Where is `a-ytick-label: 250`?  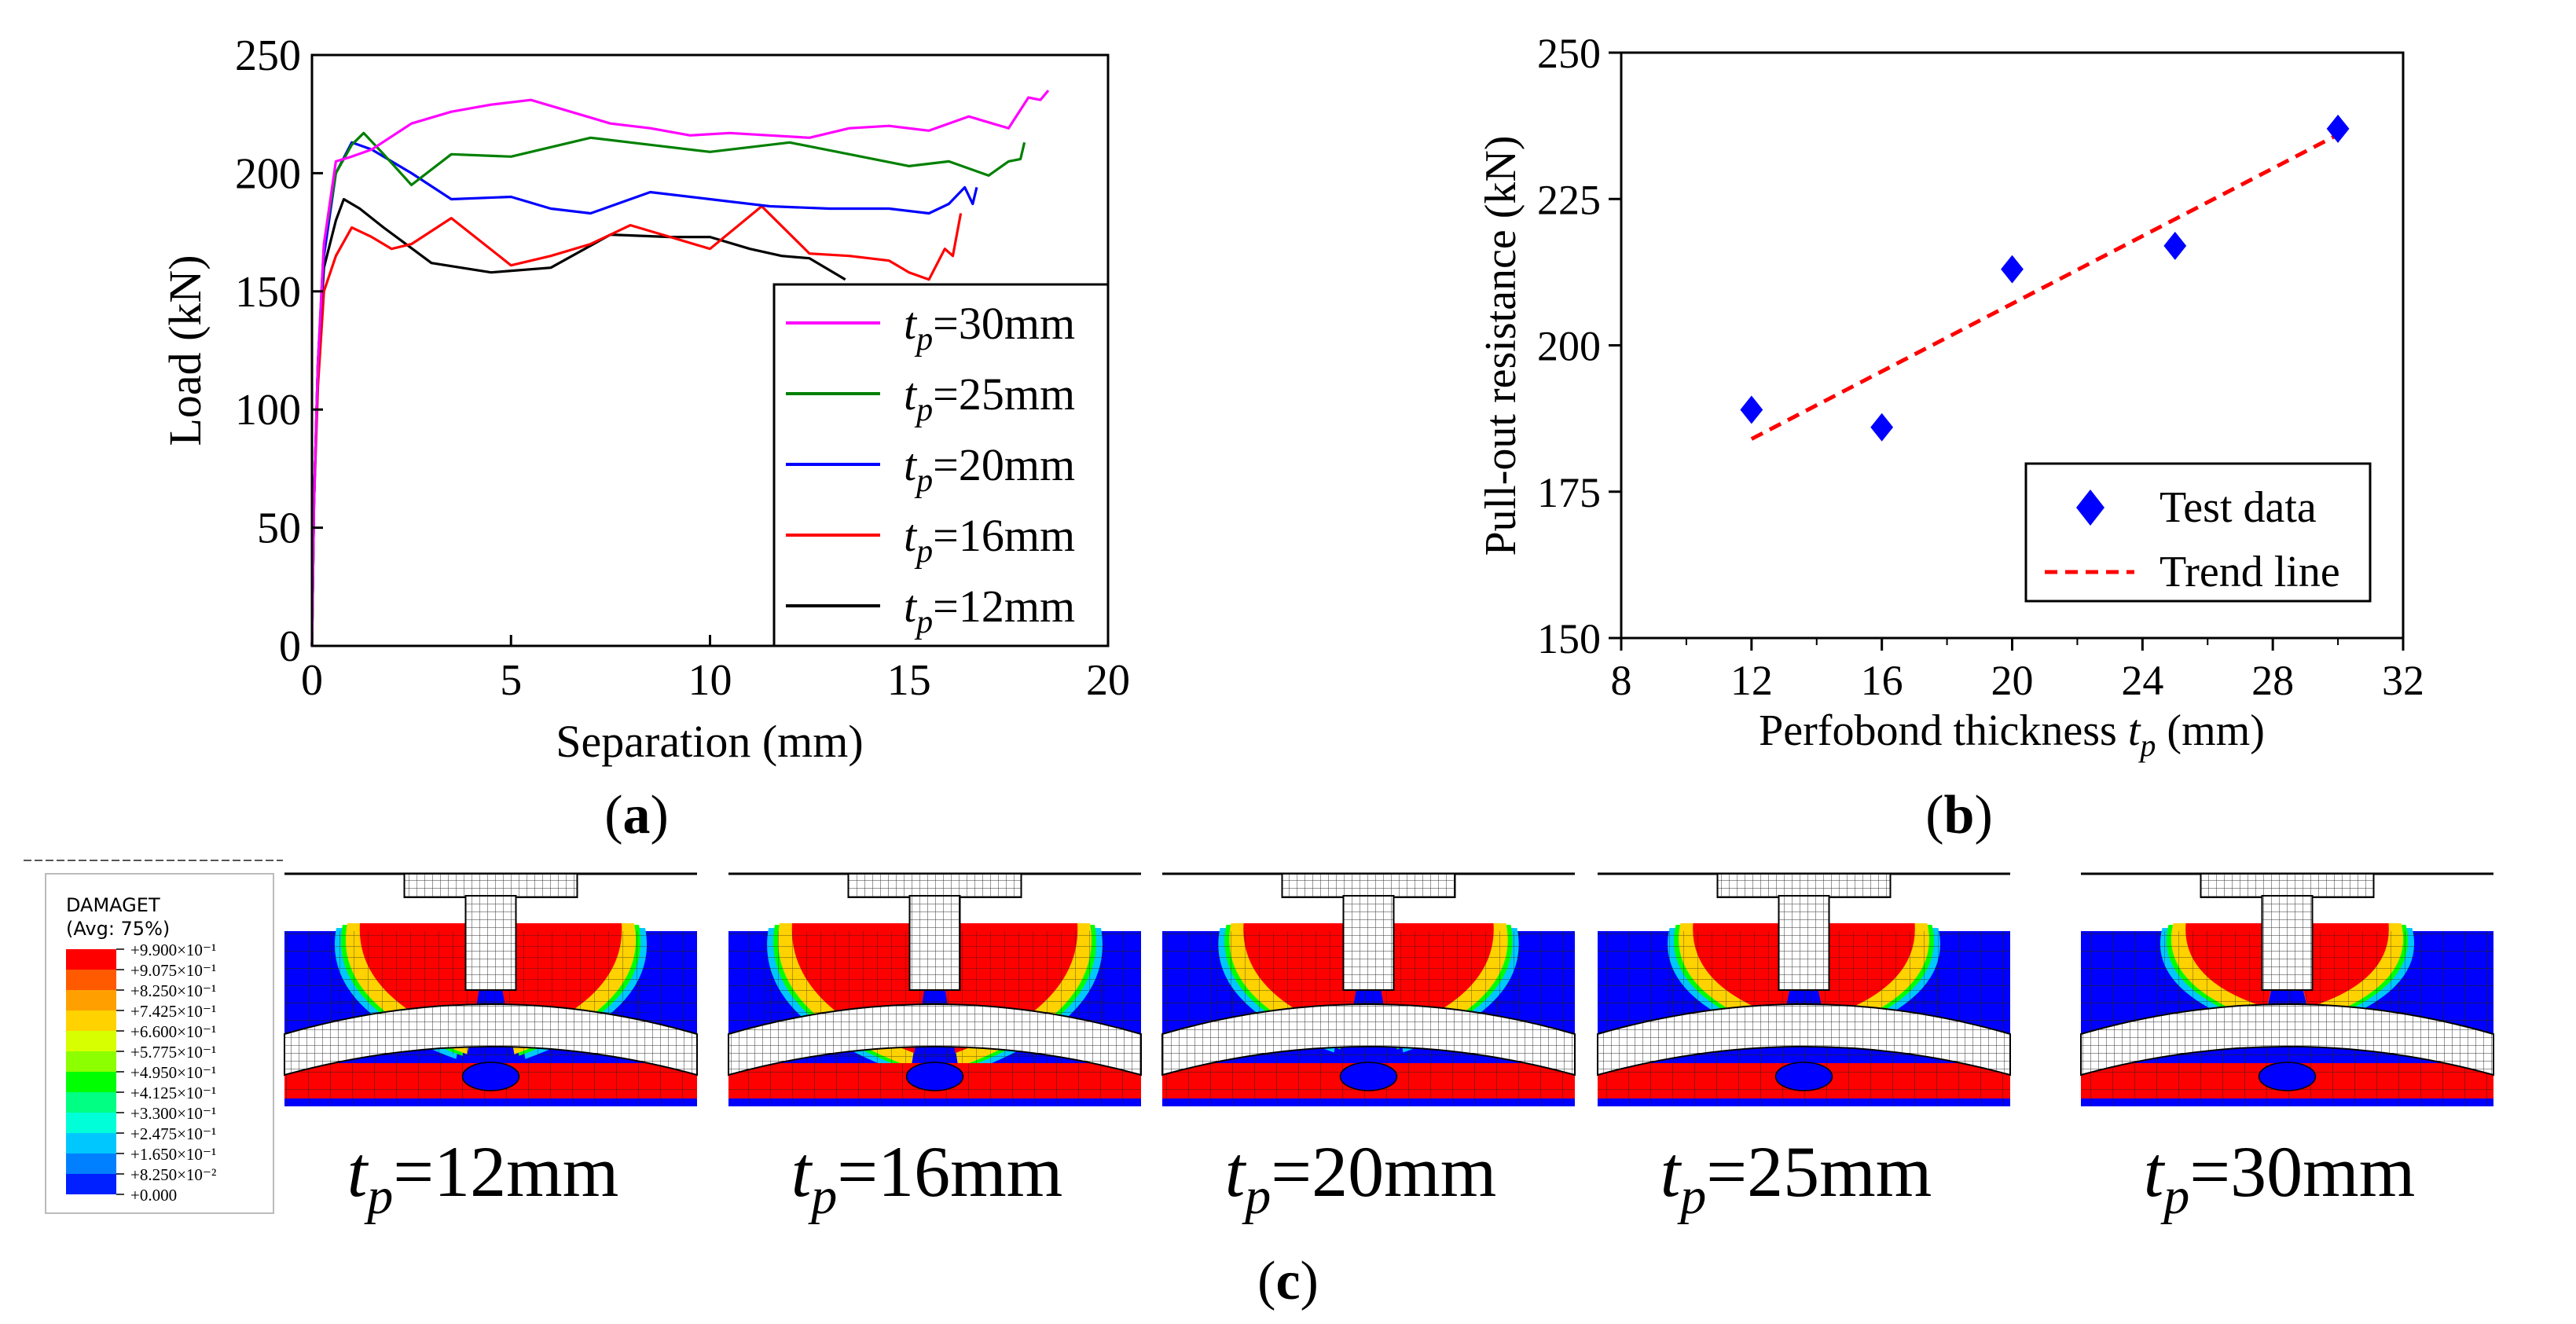
a-ytick-label: 250 is located at coordinates (268, 55).